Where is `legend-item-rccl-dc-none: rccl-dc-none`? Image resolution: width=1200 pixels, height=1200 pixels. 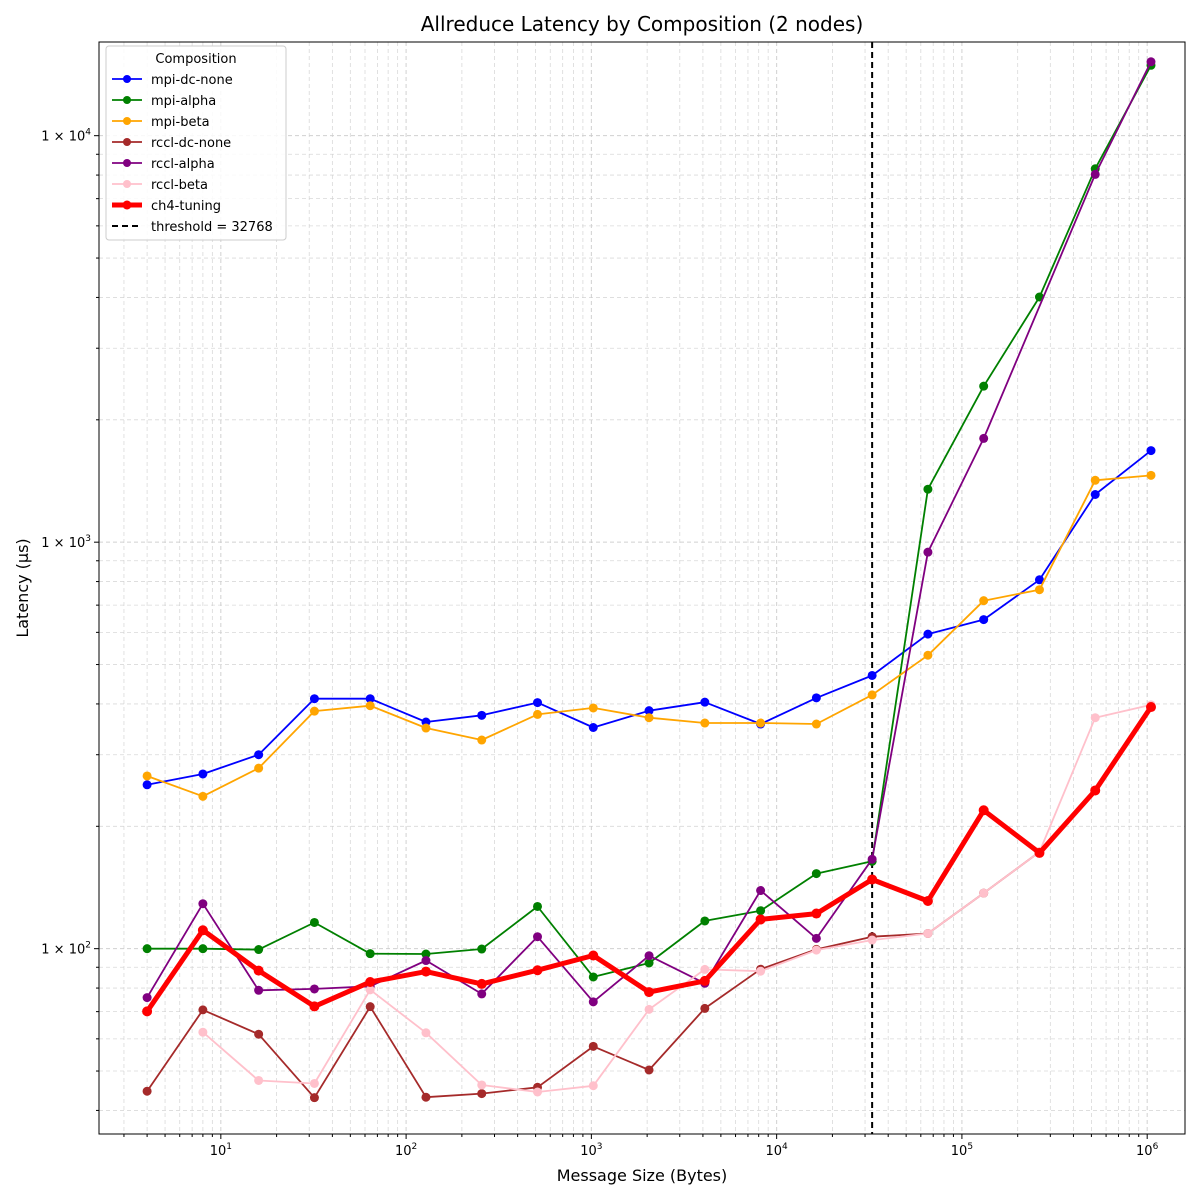 legend-item-rccl-dc-none: rccl-dc-none is located at coordinates (171, 143).